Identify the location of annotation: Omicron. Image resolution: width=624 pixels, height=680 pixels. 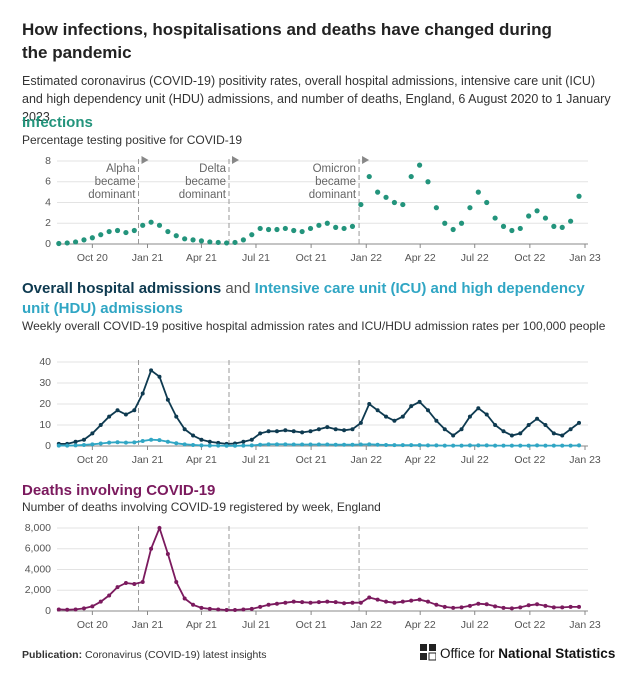
(334, 169).